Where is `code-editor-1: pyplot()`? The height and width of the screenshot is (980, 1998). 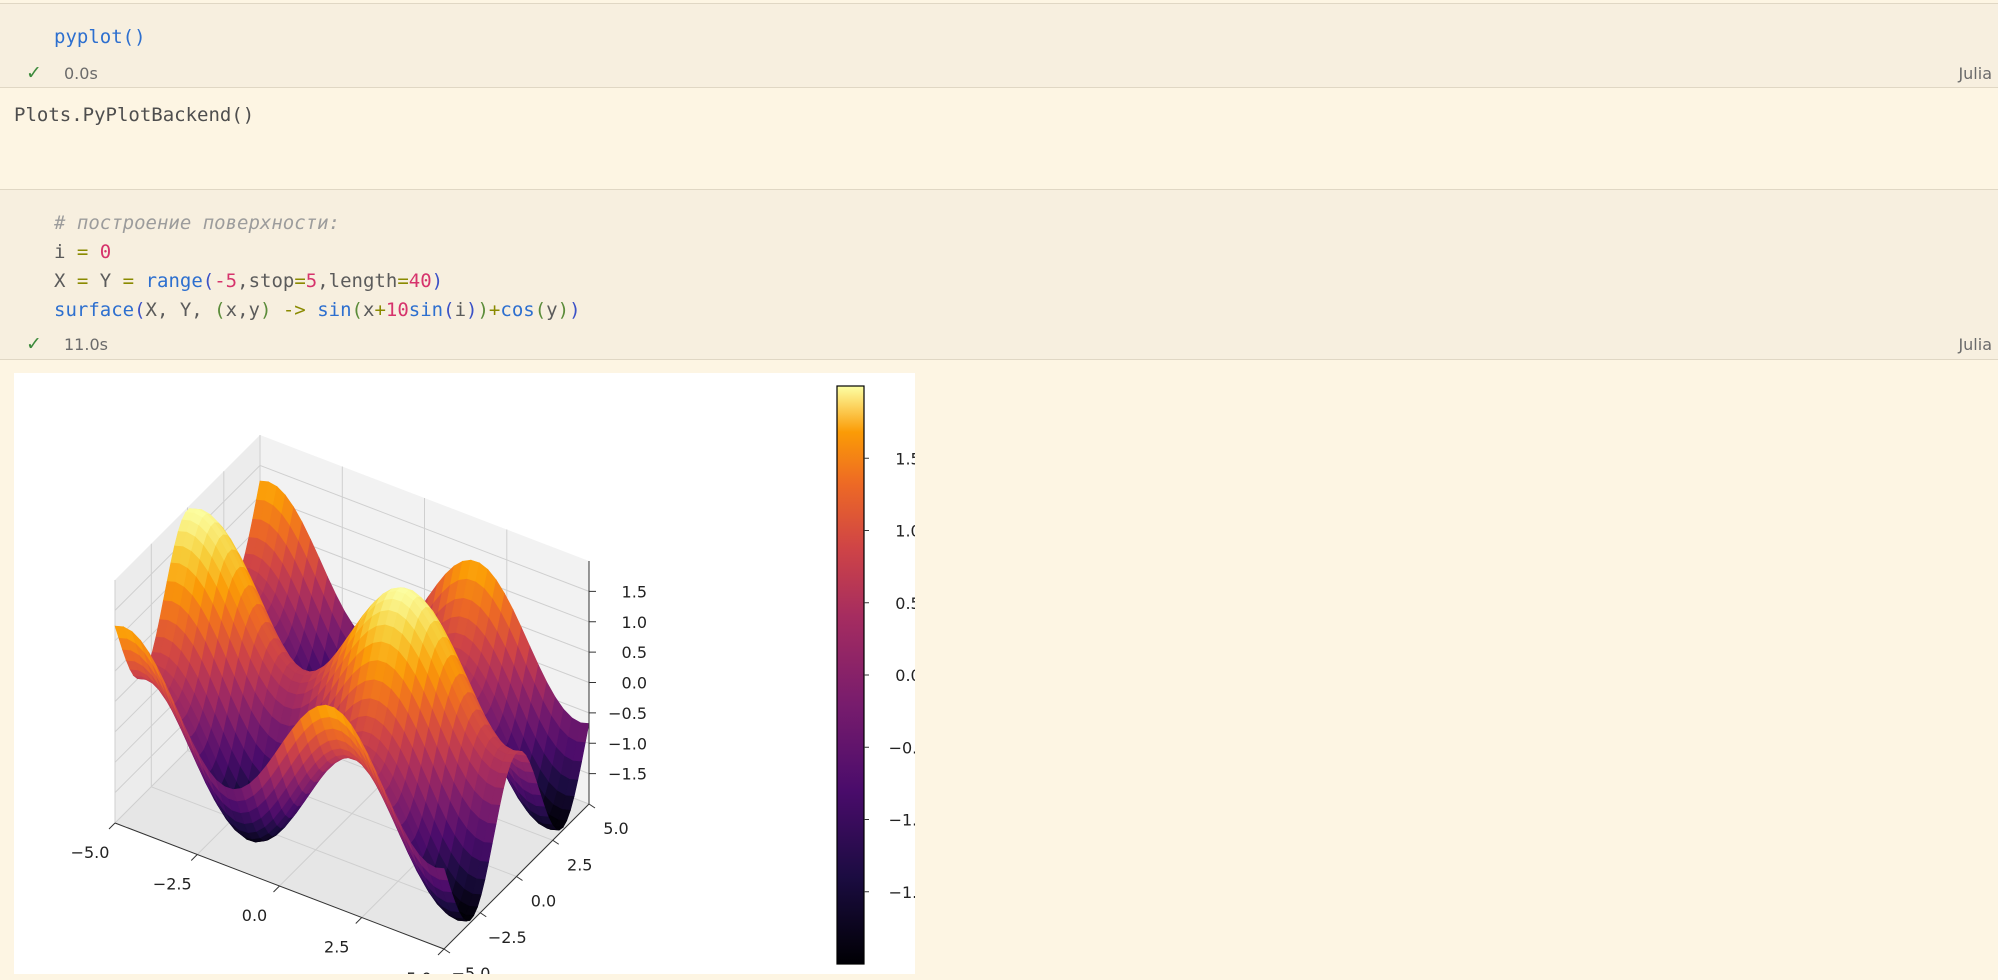 code-editor-1: pyplot() is located at coordinates (73, 37).